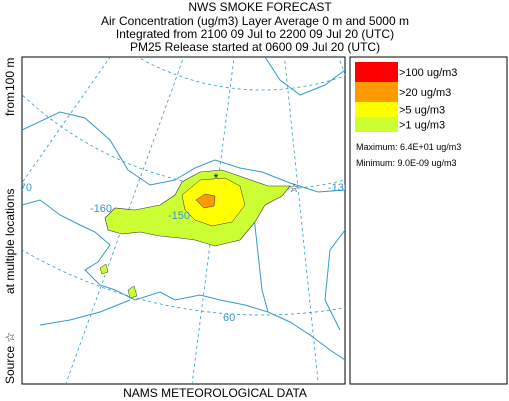 The height and width of the screenshot is (401, 509). What do you see at coordinates (205, 201) in the screenshot?
I see `plume-peak` at bounding box center [205, 201].